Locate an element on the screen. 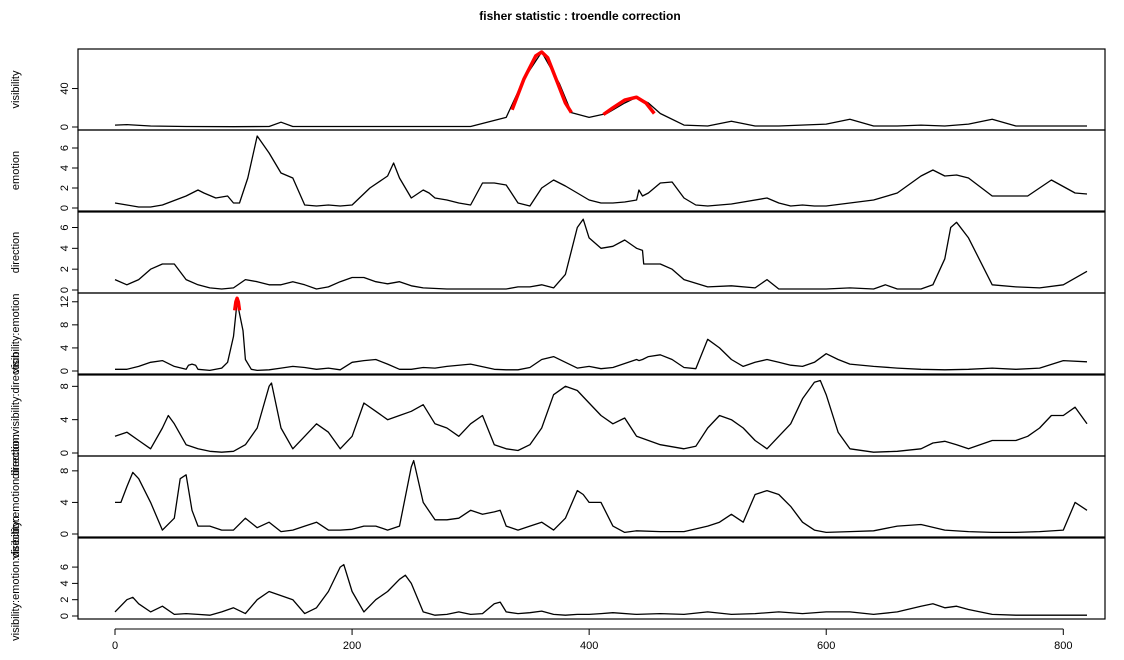 This screenshot has height=660, width=1124. y-axis-label: direction:visibility:direction is located at coordinates (16, 415).